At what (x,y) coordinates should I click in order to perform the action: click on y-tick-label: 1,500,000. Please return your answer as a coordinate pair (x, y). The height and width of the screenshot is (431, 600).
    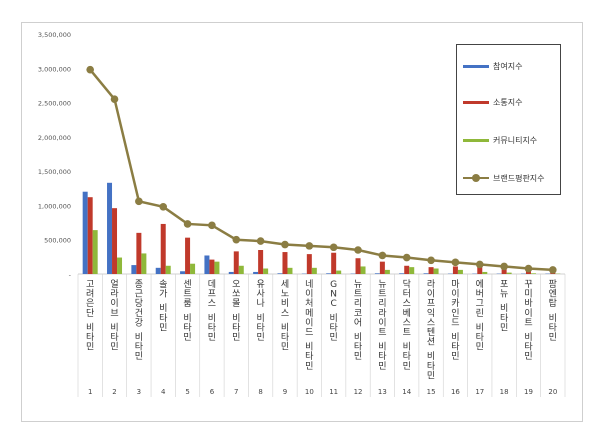
    Looking at the image, I should click on (54, 172).